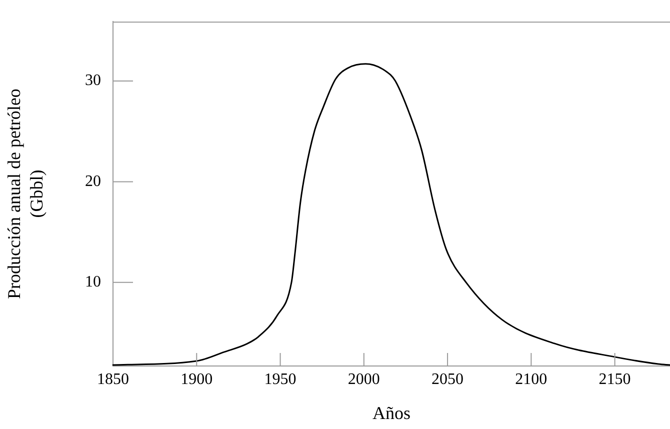 The height and width of the screenshot is (429, 670). Describe the element at coordinates (448, 379) in the screenshot. I see `x-tick-label: 2050` at that location.